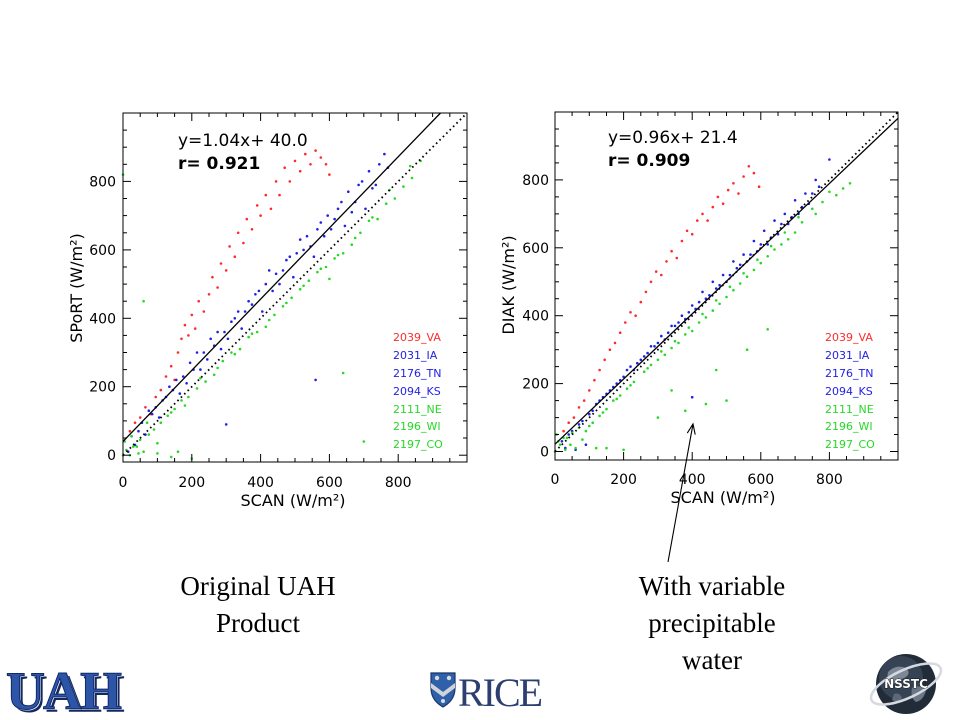  Describe the element at coordinates (673, 138) in the screenshot. I see `regression-equation: y=0.96x+ 21.4` at that location.